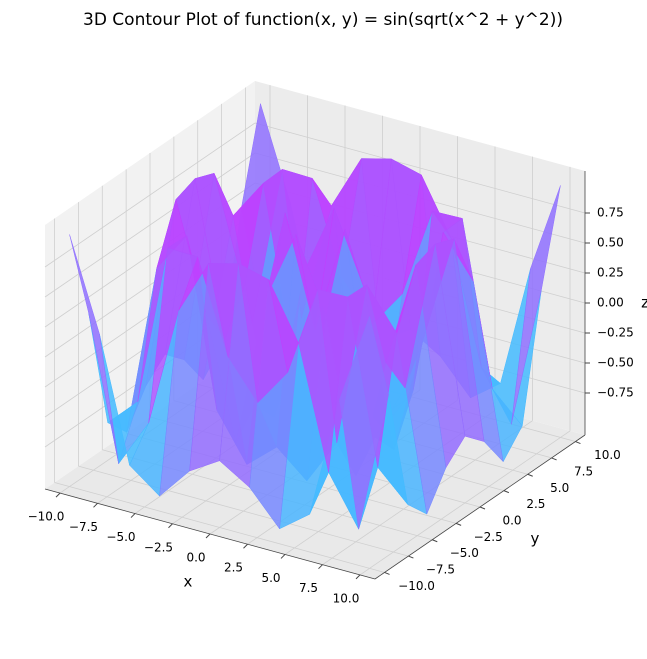 The height and width of the screenshot is (659, 647). Describe the element at coordinates (416, 586) in the screenshot. I see `y-tick-label: −10.0` at that location.